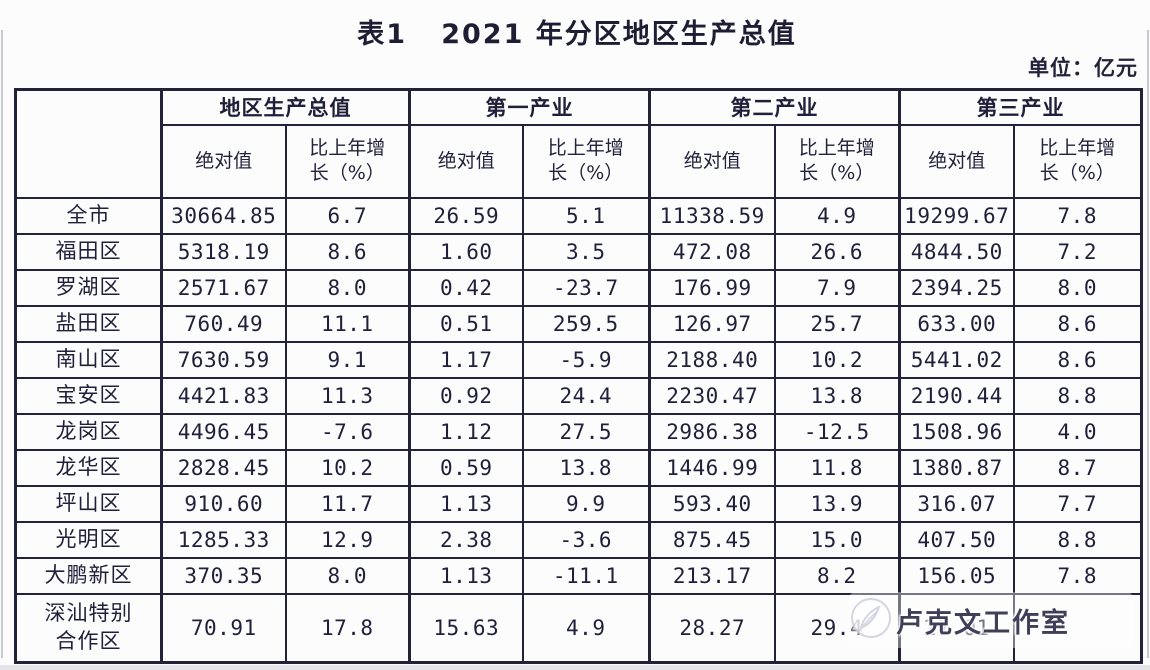  I want to click on value-cell: 11338.59, so click(712, 215).